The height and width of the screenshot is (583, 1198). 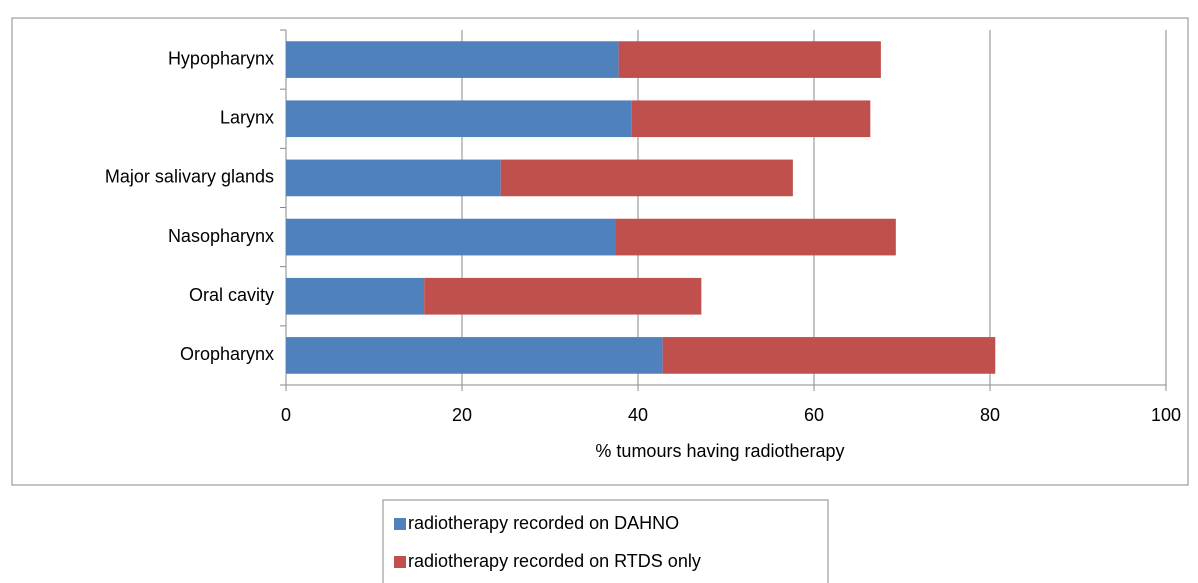 I want to click on legend-label: radiotherapy recorded on RTDS only, so click(x=554, y=561).